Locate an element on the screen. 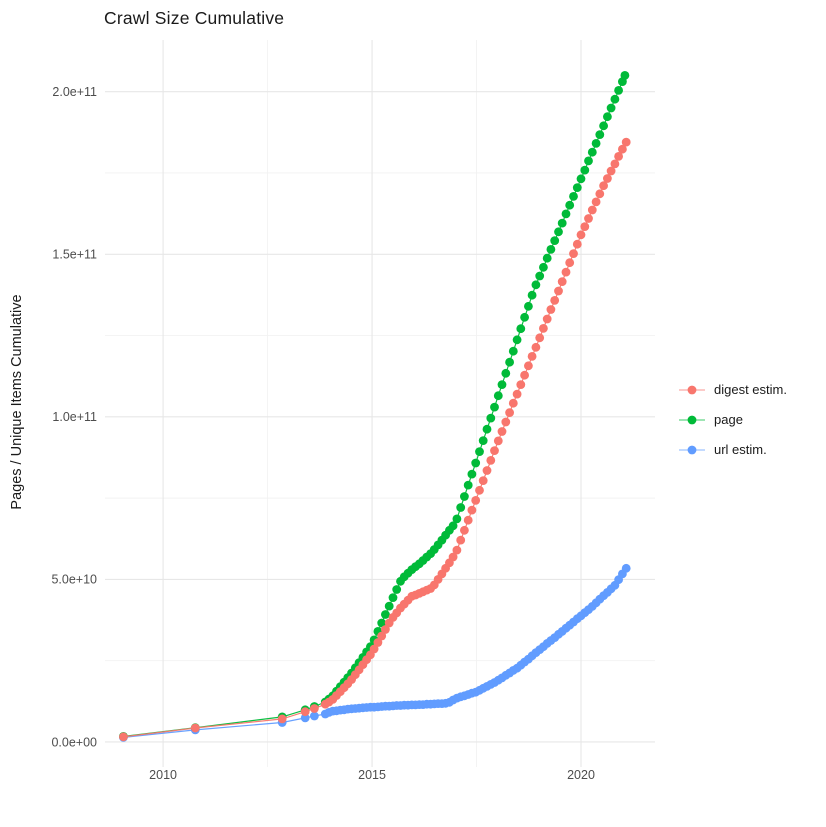  y-tick-label: 0.0e+00 is located at coordinates (74, 742).